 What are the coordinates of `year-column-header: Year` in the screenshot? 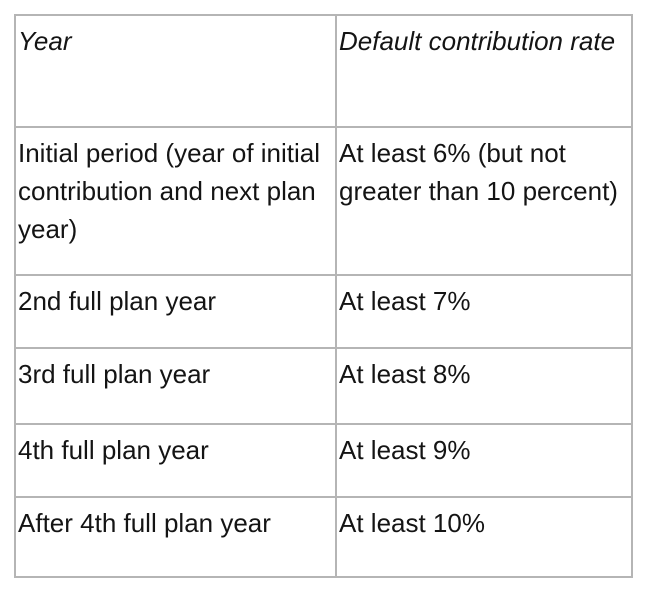 It's located at (175, 71).